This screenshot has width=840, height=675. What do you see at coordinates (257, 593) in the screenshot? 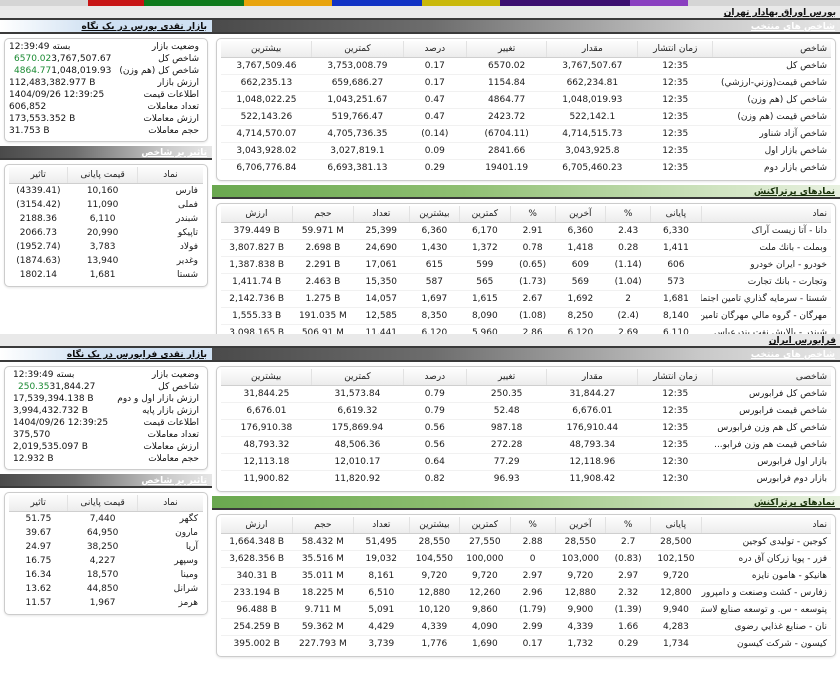
I see `trade-value: 233.194 B` at bounding box center [257, 593].